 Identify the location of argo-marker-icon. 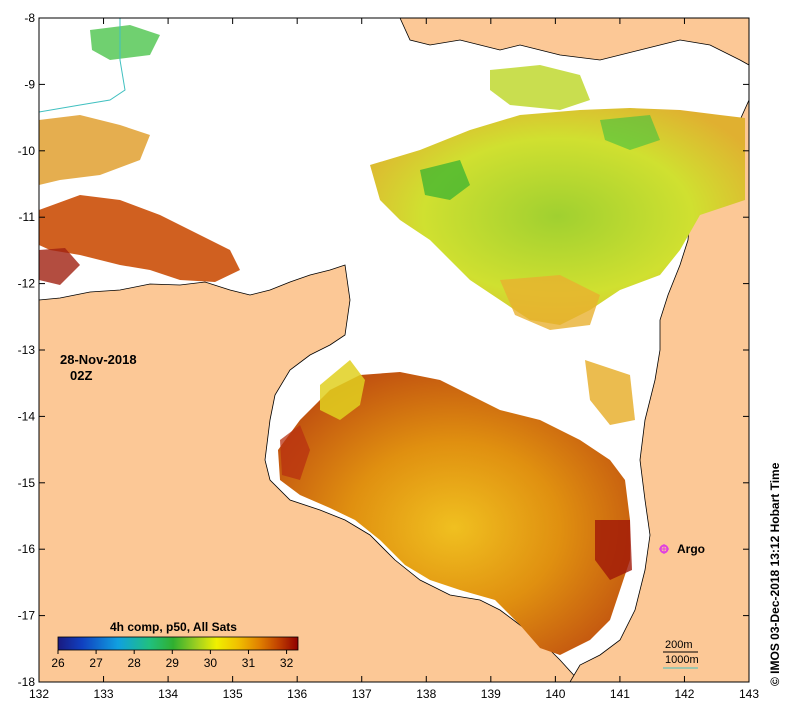
(664, 549).